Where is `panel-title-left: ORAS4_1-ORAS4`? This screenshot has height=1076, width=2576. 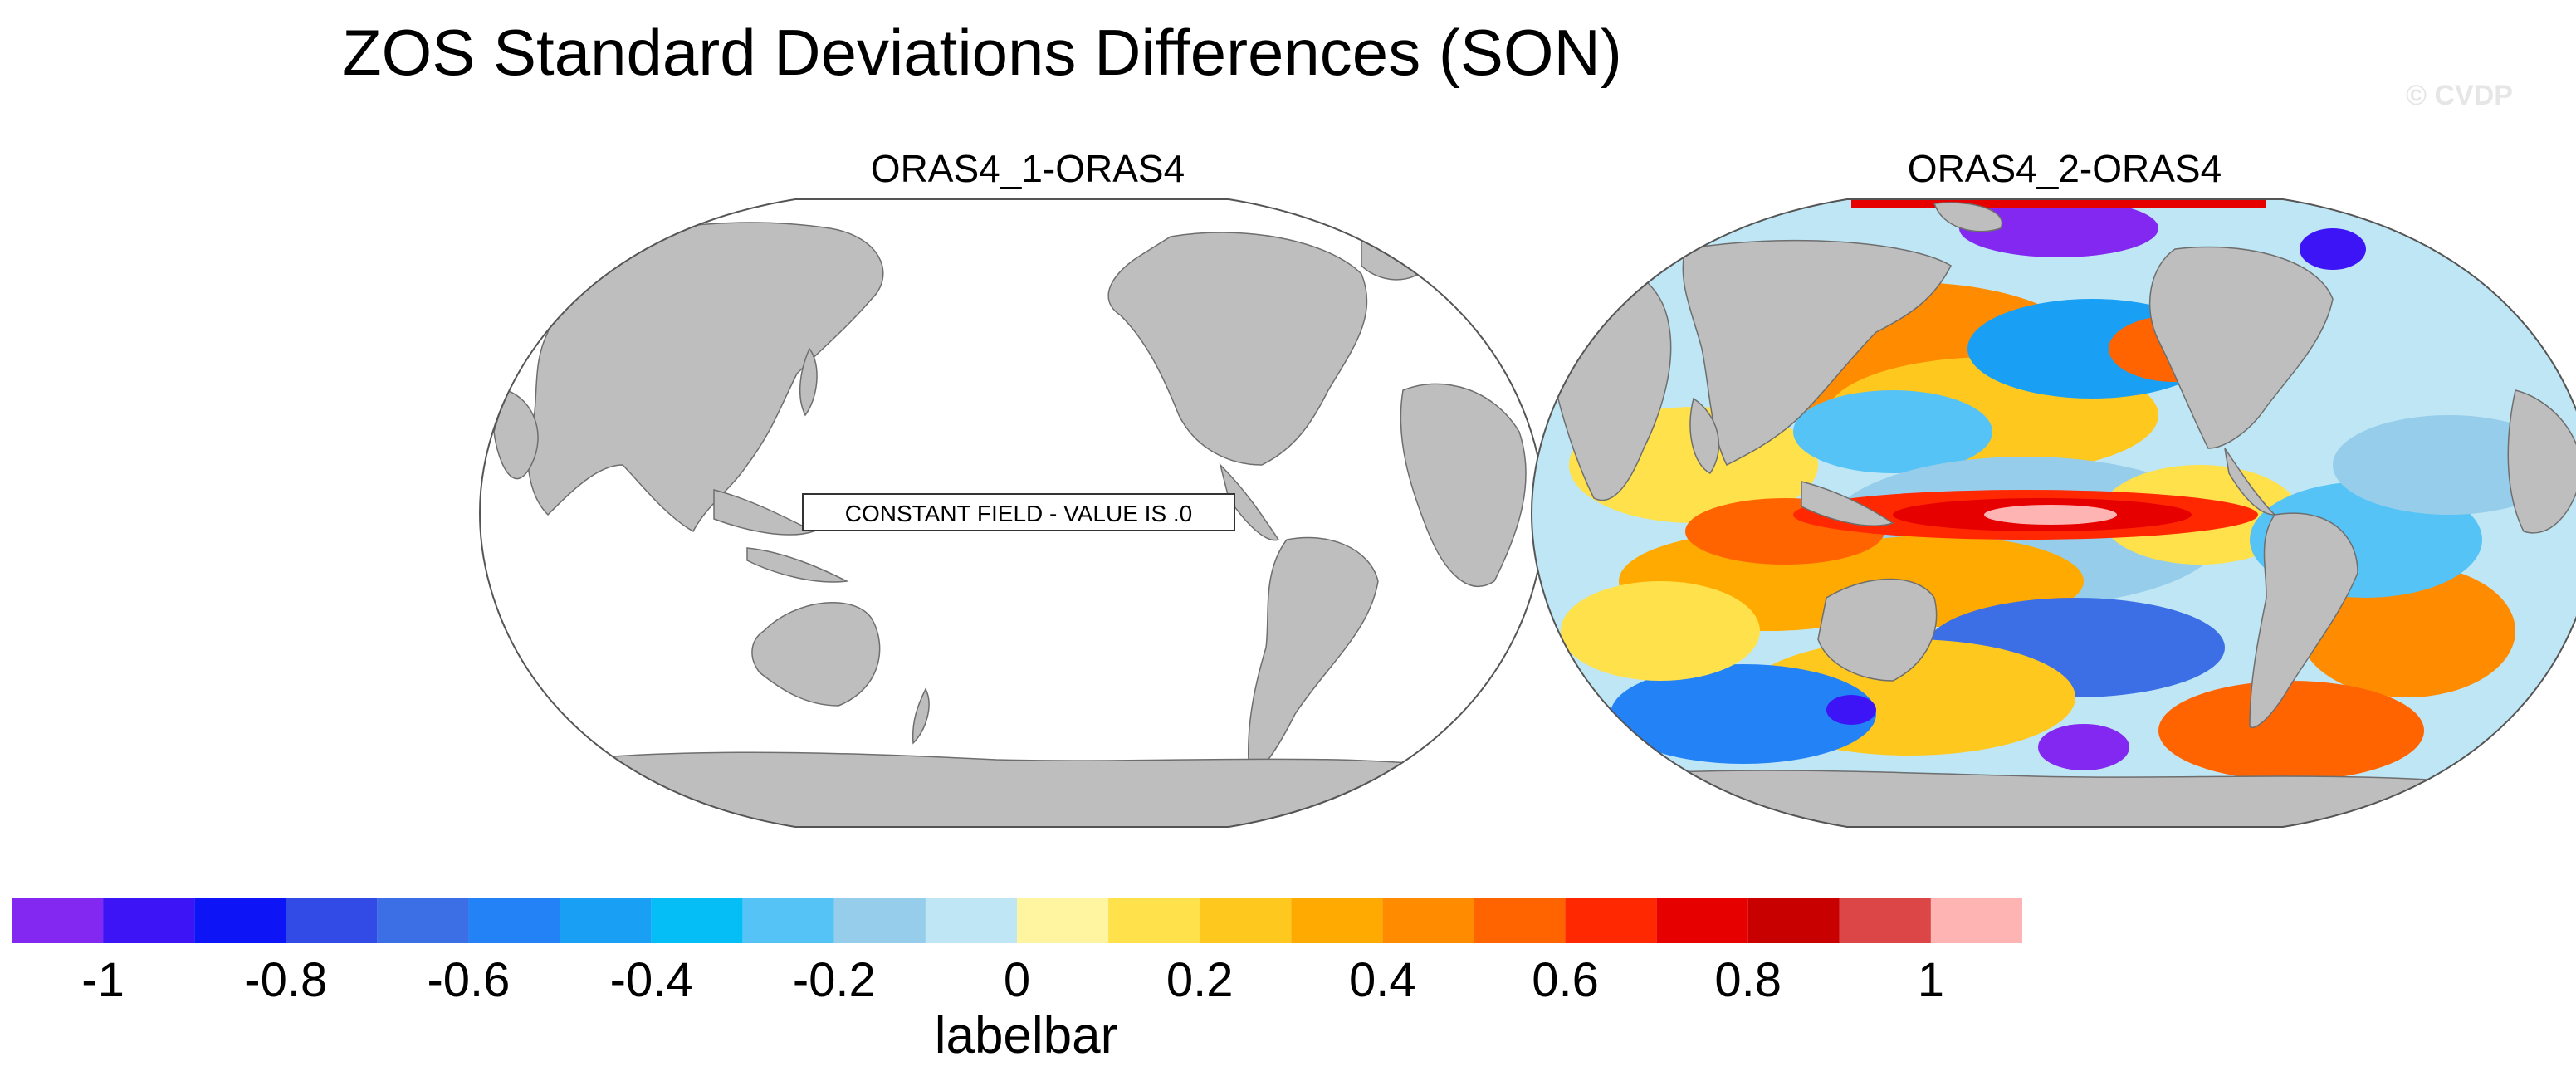 panel-title-left: ORAS4_1-ORAS4 is located at coordinates (1027, 169).